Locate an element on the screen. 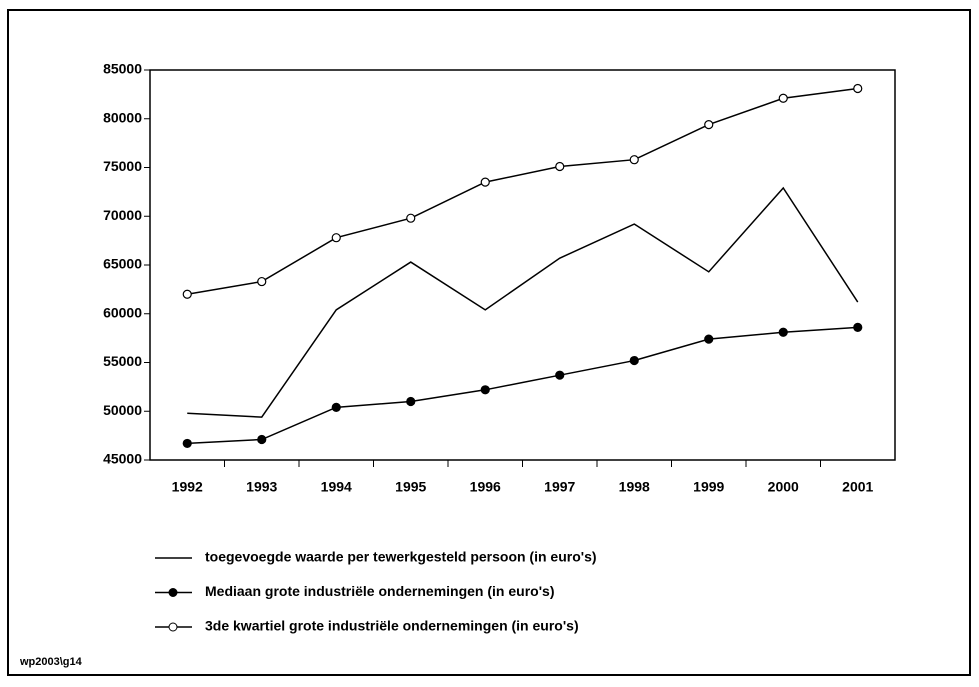 The width and height of the screenshot is (979, 687). x-tick-label: 1995 is located at coordinates (410, 487).